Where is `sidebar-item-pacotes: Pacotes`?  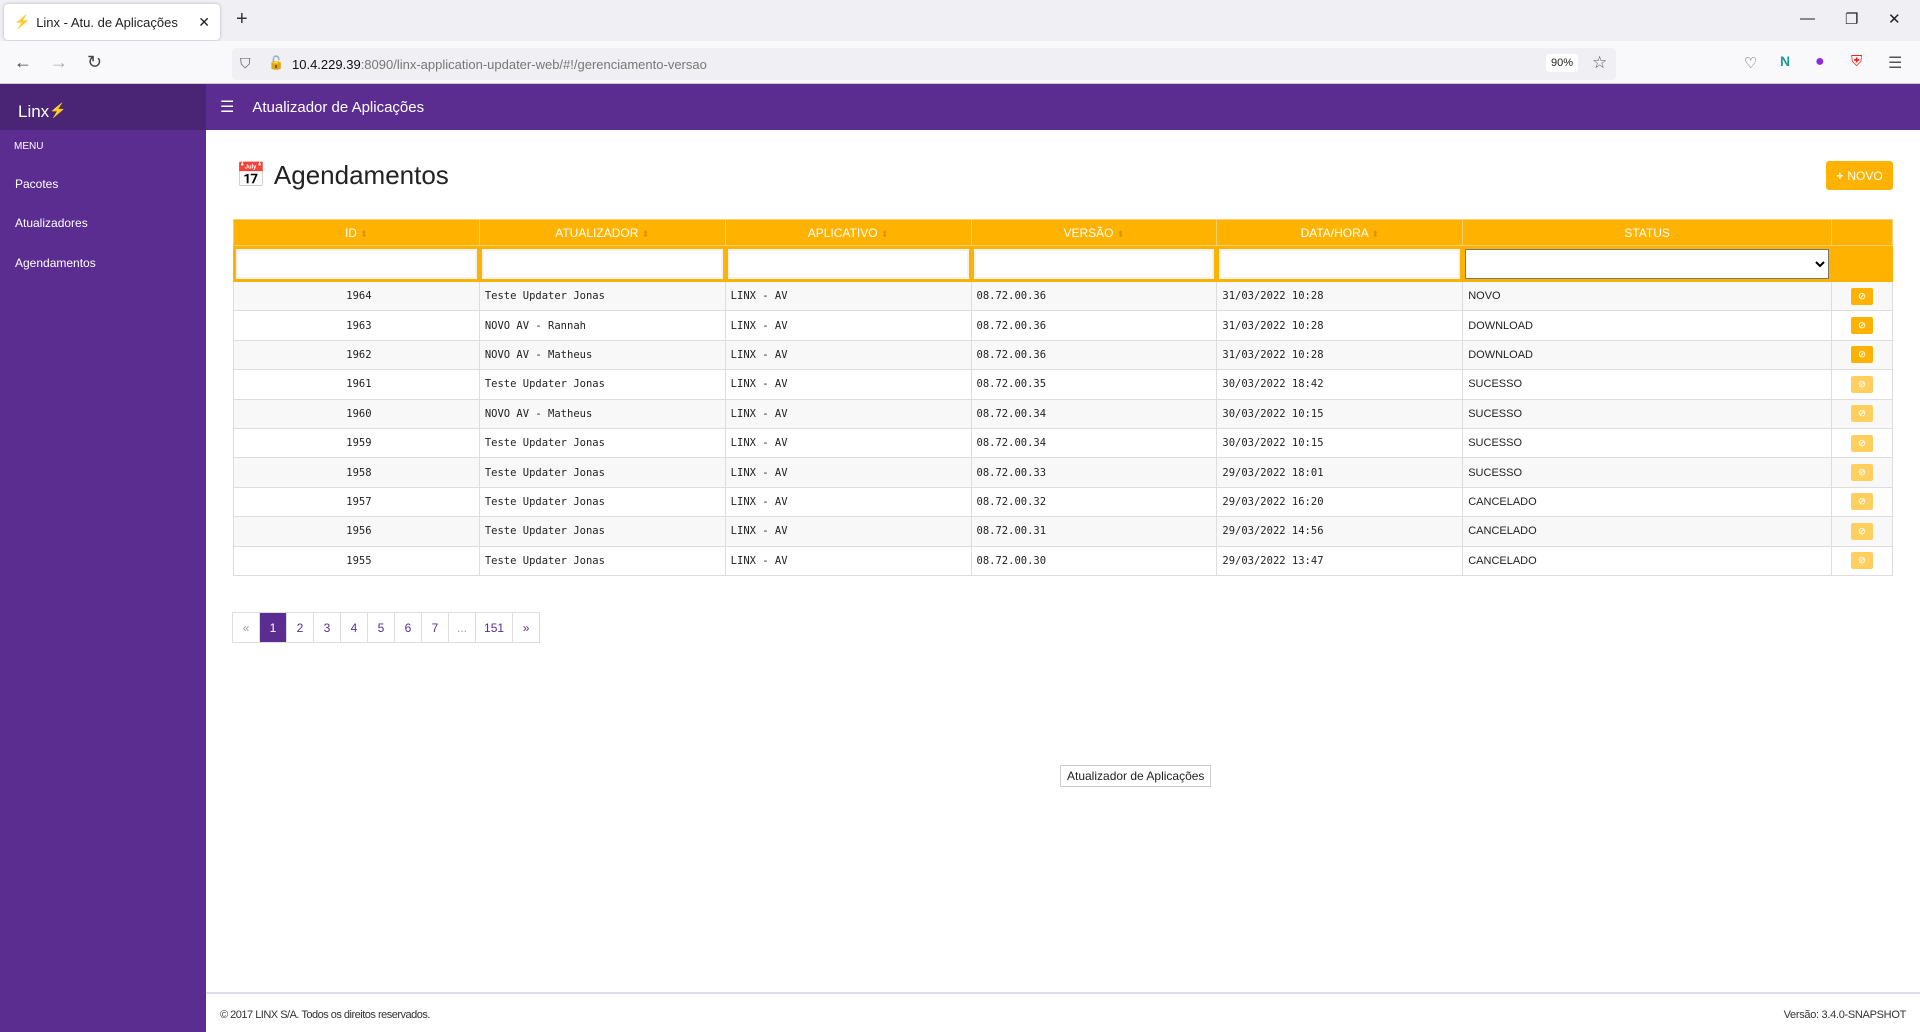 sidebar-item-pacotes: Pacotes is located at coordinates (37, 184).